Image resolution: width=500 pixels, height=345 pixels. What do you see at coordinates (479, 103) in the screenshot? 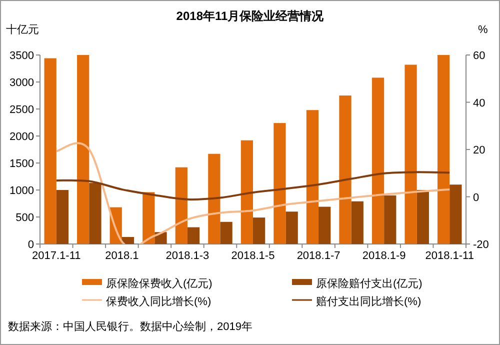
I see `y2-tick-label: 40` at bounding box center [479, 103].